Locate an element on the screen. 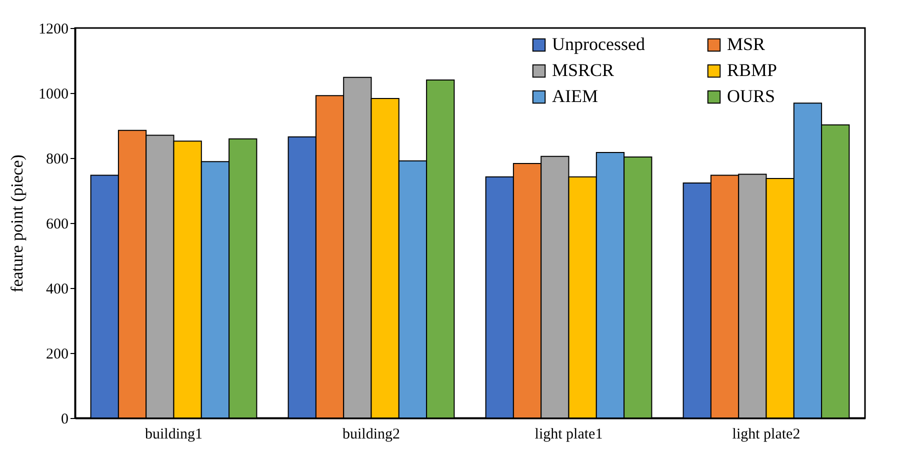 This screenshot has width=902, height=454. legend-label: OURS is located at coordinates (751, 96).